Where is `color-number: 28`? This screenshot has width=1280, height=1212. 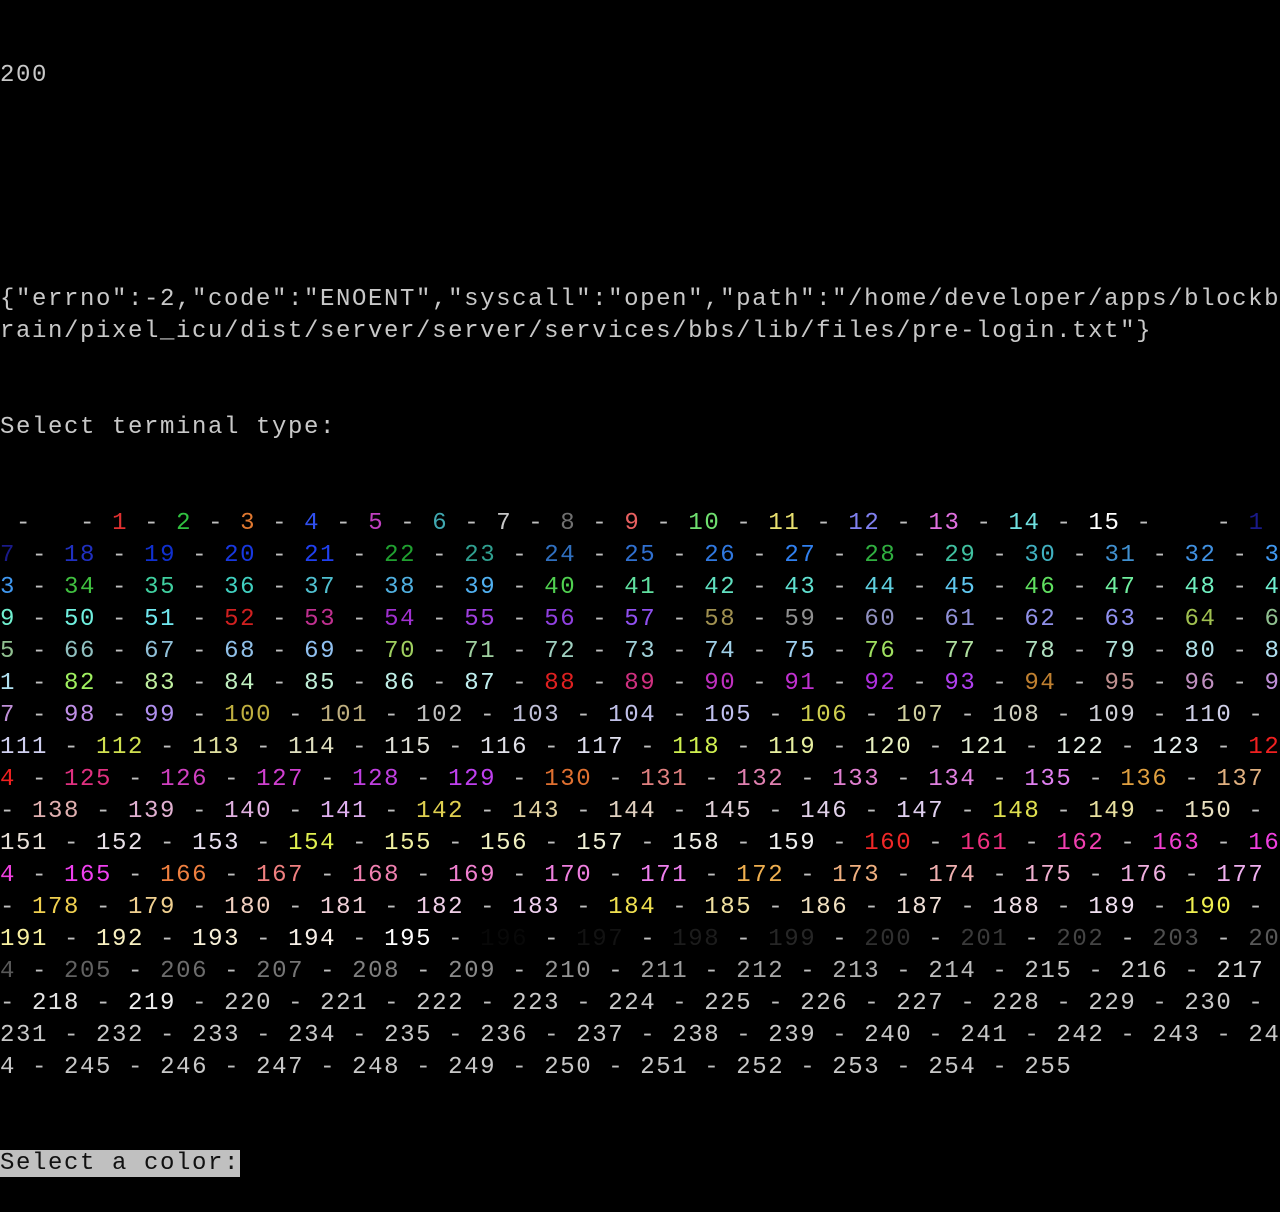 color-number: 28 is located at coordinates (880, 555).